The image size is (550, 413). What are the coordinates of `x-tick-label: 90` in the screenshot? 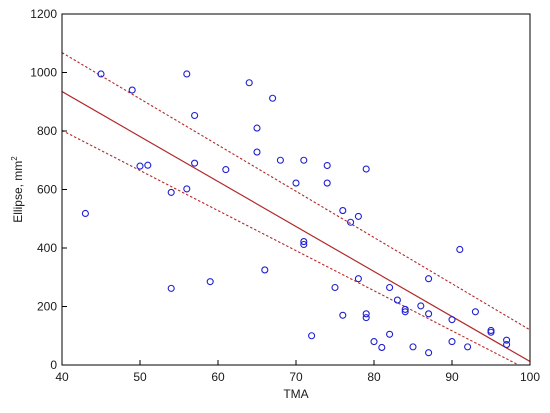 It's located at (452, 377).